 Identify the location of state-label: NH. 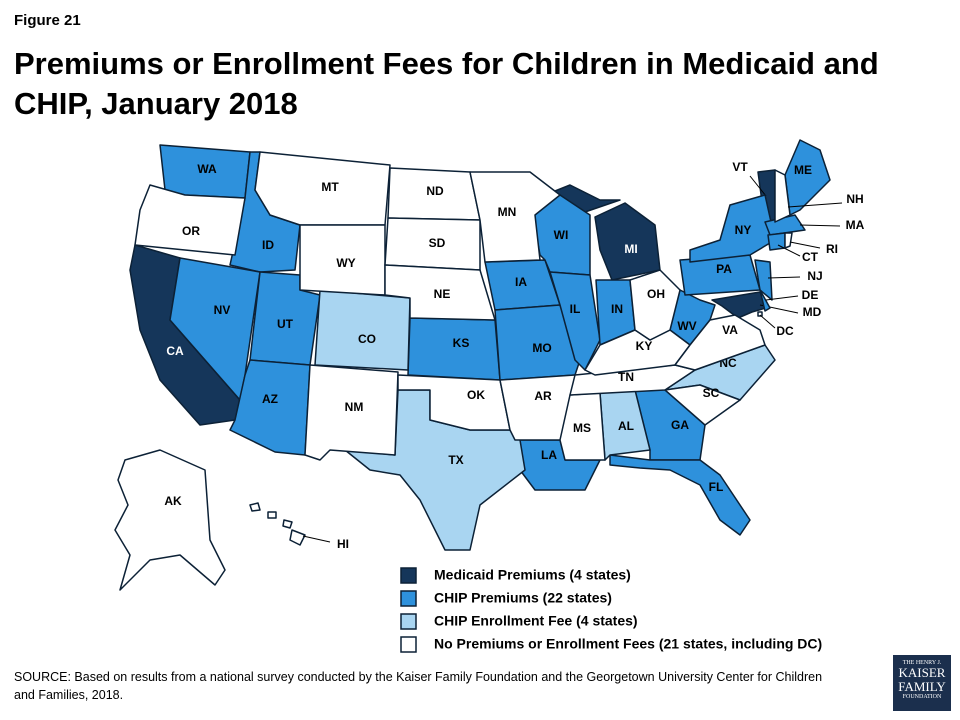
(854, 199).